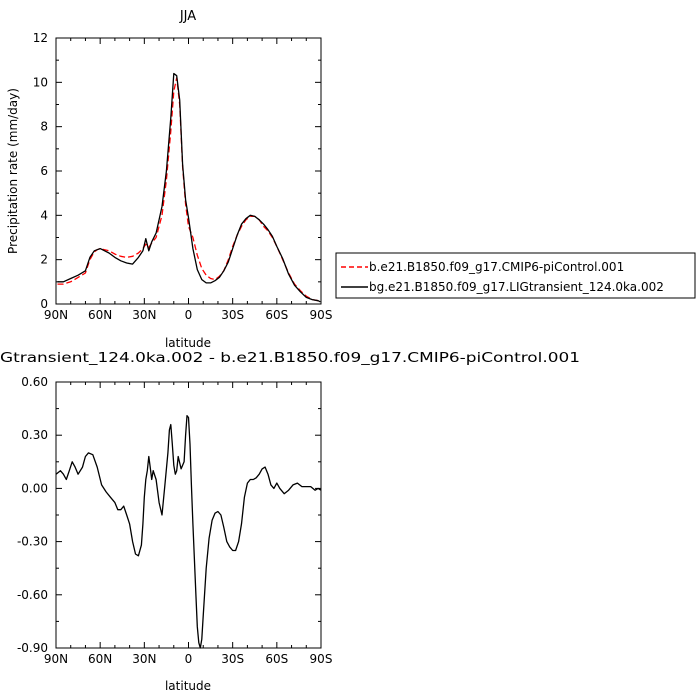 Image resolution: width=700 pixels, height=700 pixels. What do you see at coordinates (189, 315) in the screenshot?
I see `top-x-tick-label: 0` at bounding box center [189, 315].